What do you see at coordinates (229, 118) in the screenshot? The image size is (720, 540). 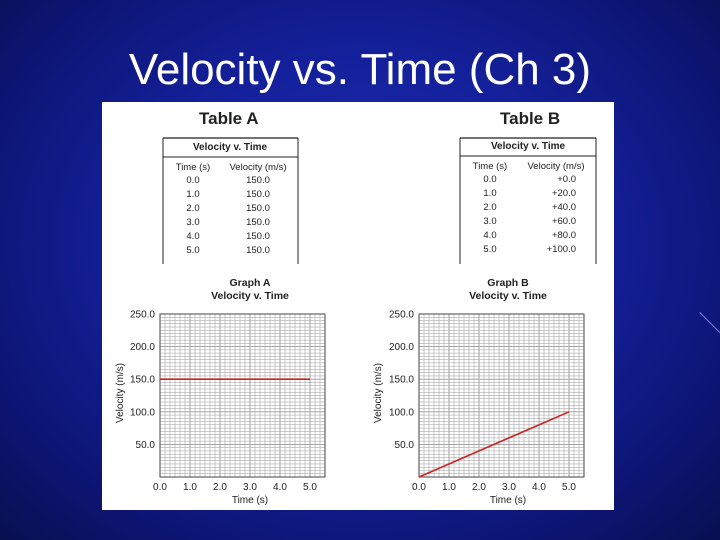 I see `table-a-heading: Table A` at bounding box center [229, 118].